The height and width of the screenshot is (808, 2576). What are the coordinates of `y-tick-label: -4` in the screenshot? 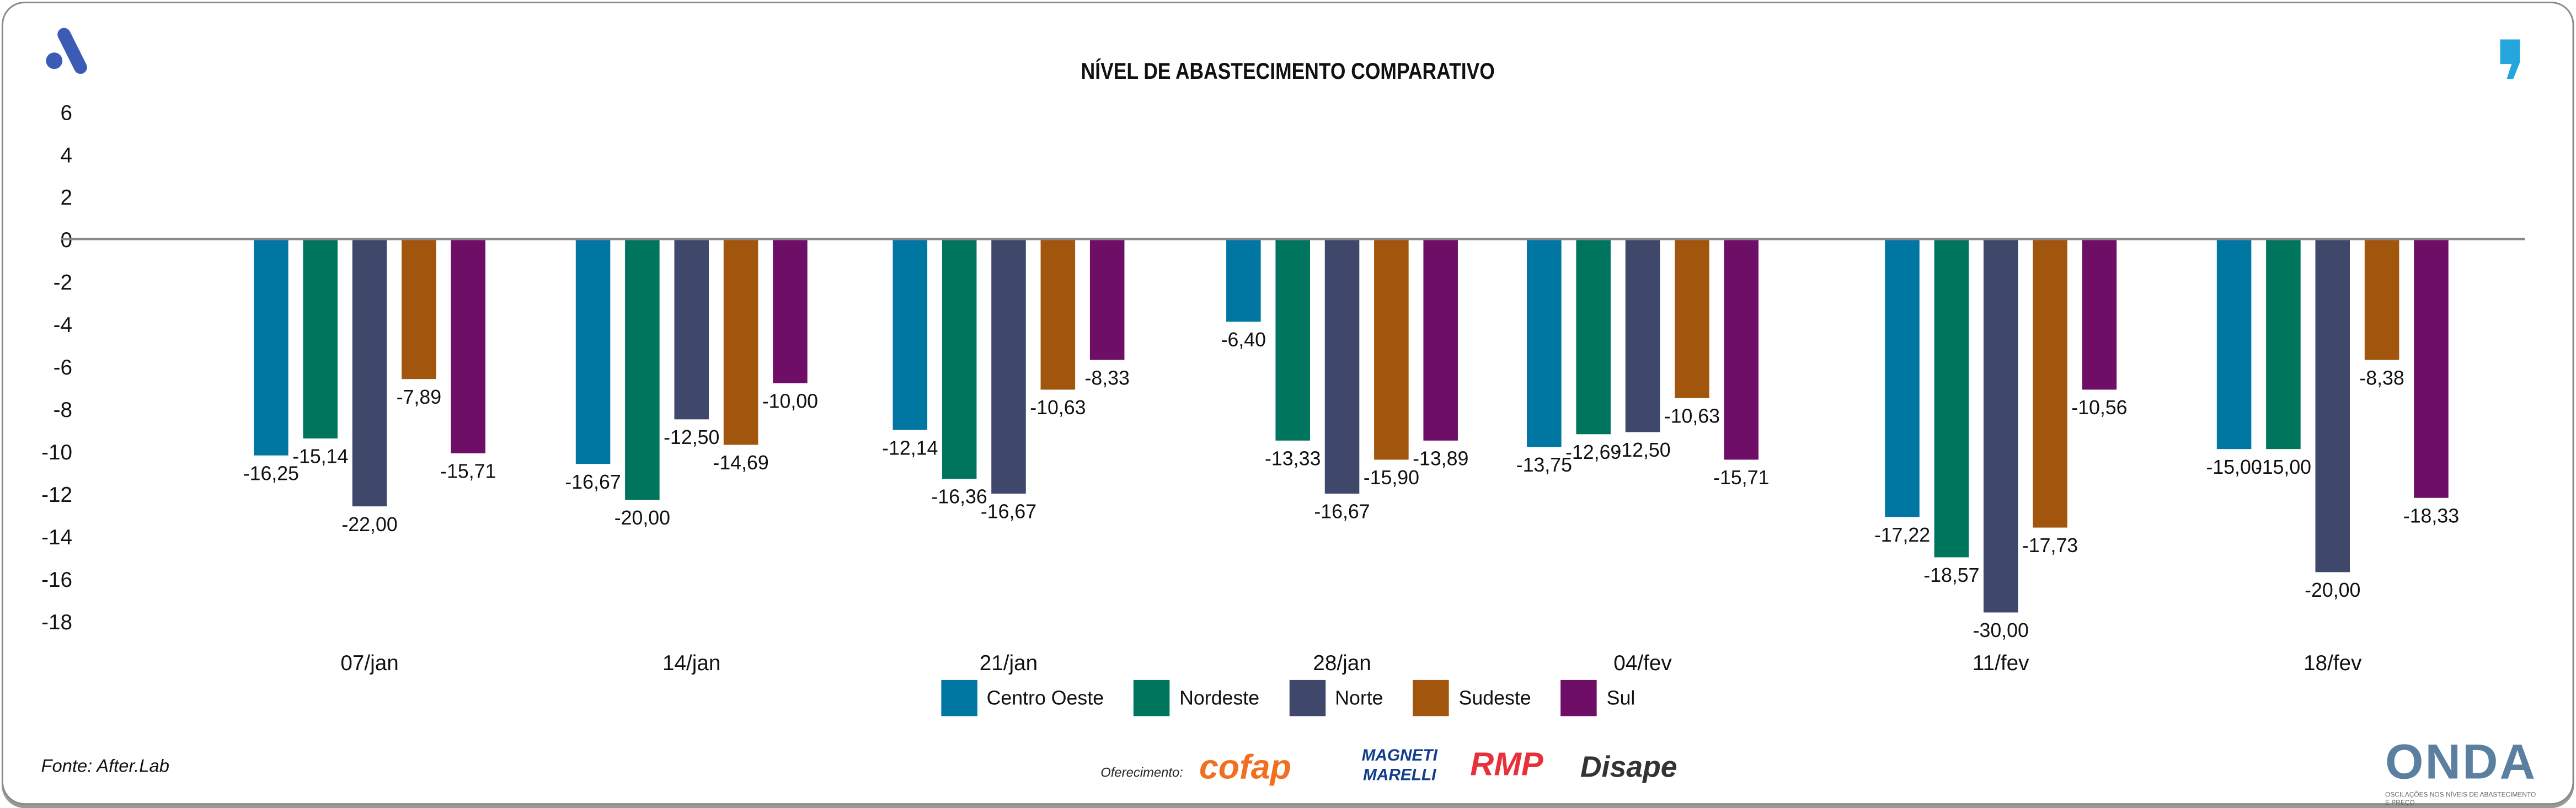 It's located at (63, 325).